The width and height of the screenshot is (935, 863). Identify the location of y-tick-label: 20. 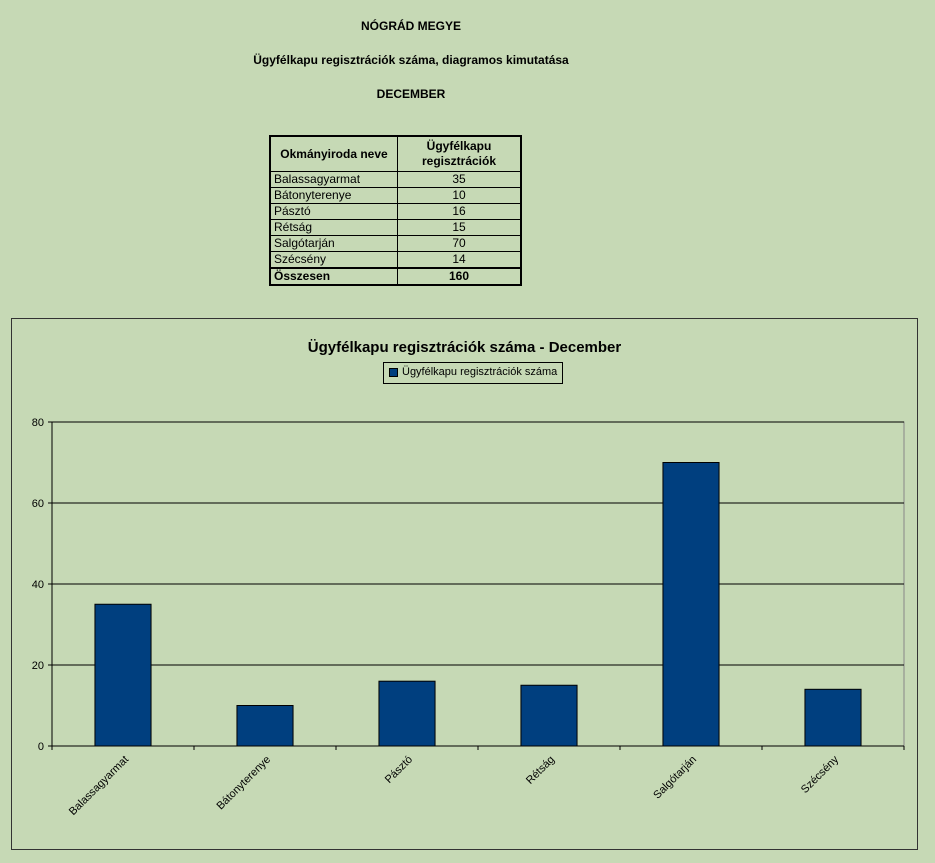
(38, 666).